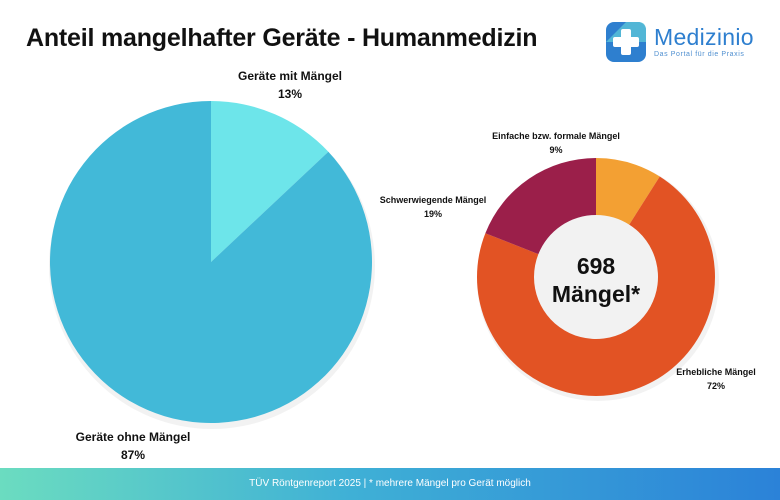  I want to click on donut-label-erhebliche-value: 72%, so click(715, 386).